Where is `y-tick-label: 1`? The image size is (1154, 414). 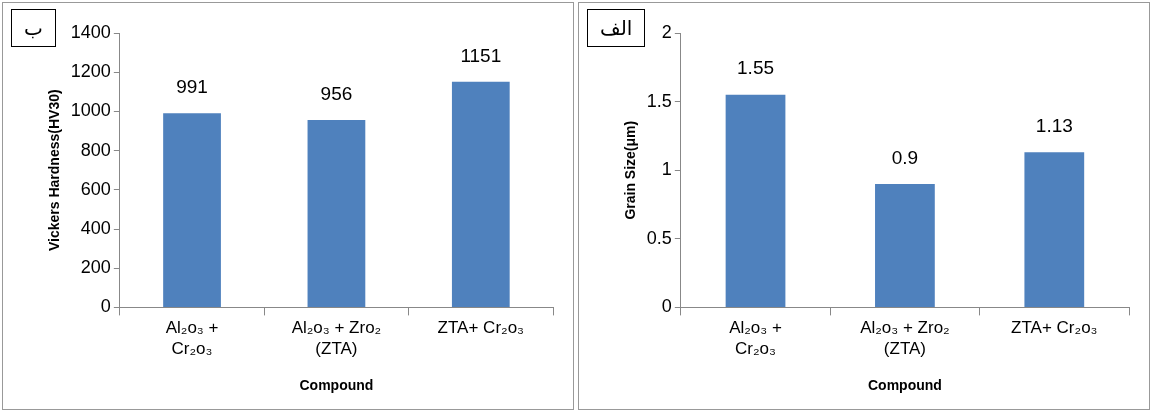 y-tick-label: 1 is located at coordinates (666, 169).